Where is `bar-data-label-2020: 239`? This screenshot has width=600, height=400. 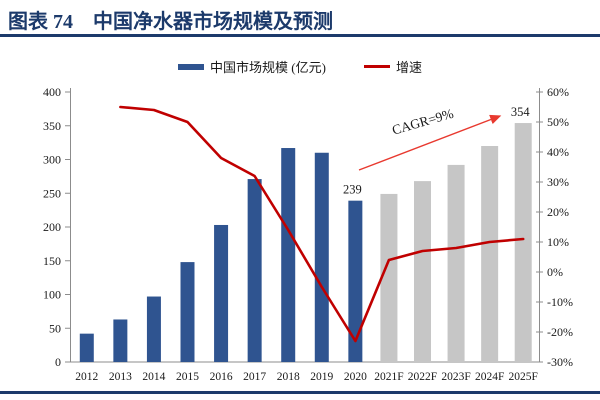
bar-data-label-2020: 239 is located at coordinates (352, 190).